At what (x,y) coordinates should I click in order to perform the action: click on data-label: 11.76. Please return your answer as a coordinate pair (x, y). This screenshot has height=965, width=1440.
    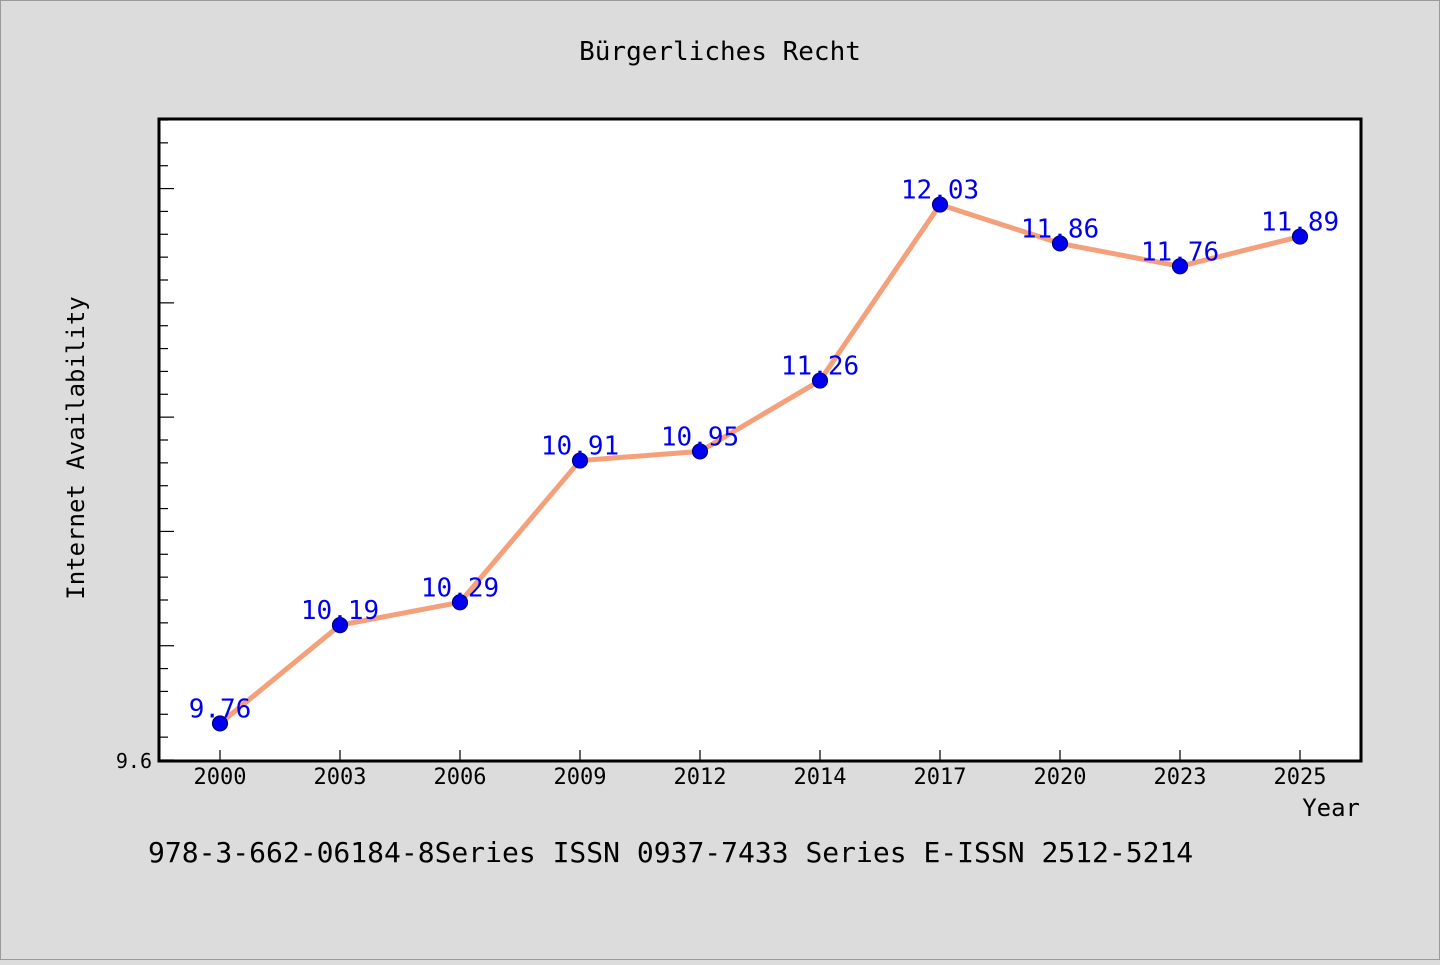
    Looking at the image, I should click on (1180, 252).